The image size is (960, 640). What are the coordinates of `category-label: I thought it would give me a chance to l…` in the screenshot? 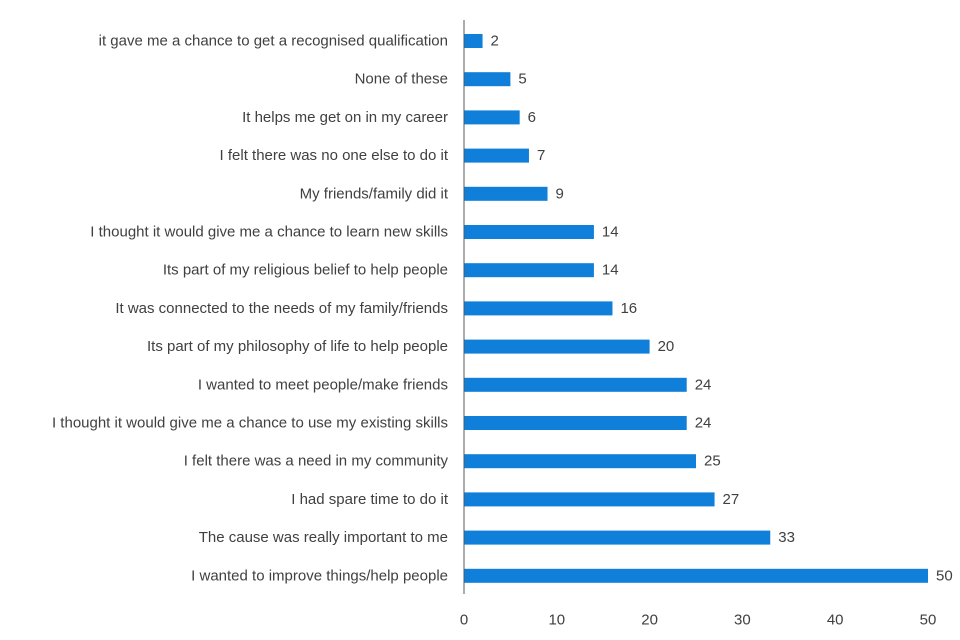 It's located at (269, 232).